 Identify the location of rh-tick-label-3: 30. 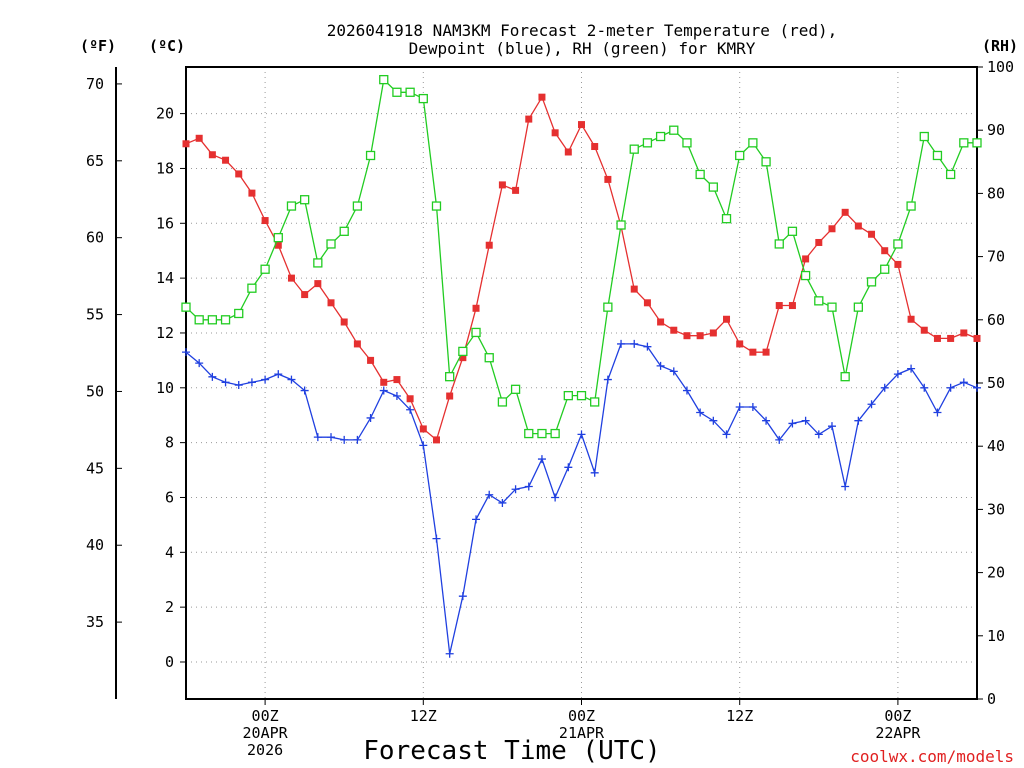
(996, 509).